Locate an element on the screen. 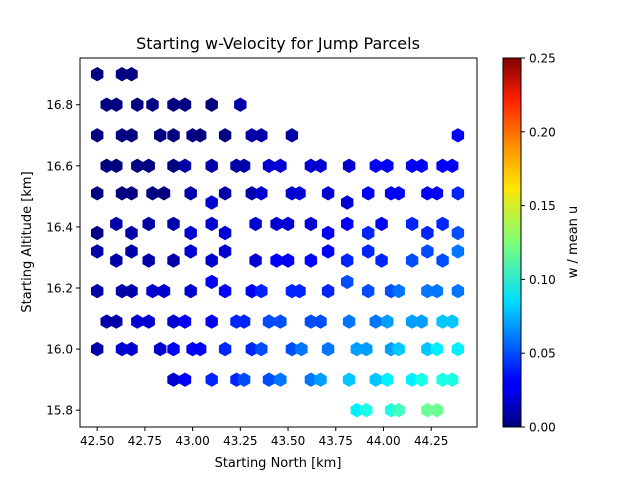 The height and width of the screenshot is (480, 640). colorbar-tick-label: 0.25 is located at coordinates (542, 59).